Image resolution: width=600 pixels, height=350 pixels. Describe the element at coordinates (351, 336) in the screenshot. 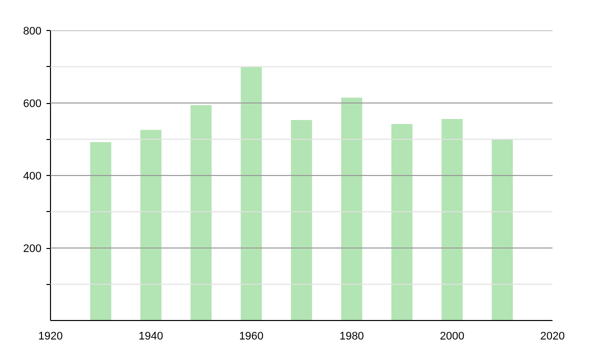

I see `x-tick-label: 1980` at that location.